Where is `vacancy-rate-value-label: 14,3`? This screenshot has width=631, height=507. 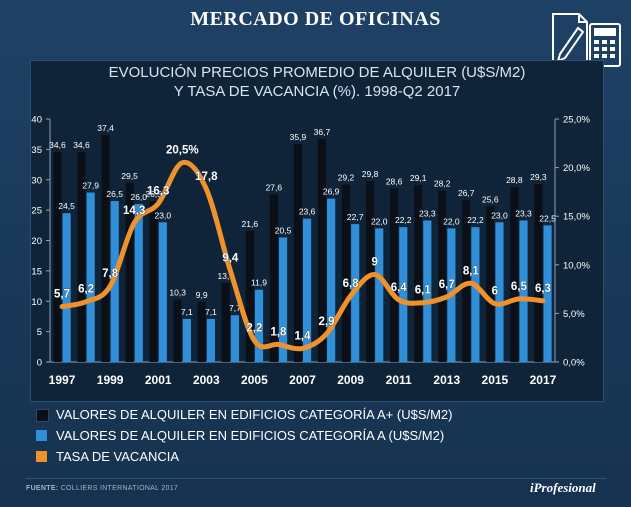 vacancy-rate-value-label: 14,3 is located at coordinates (134, 211).